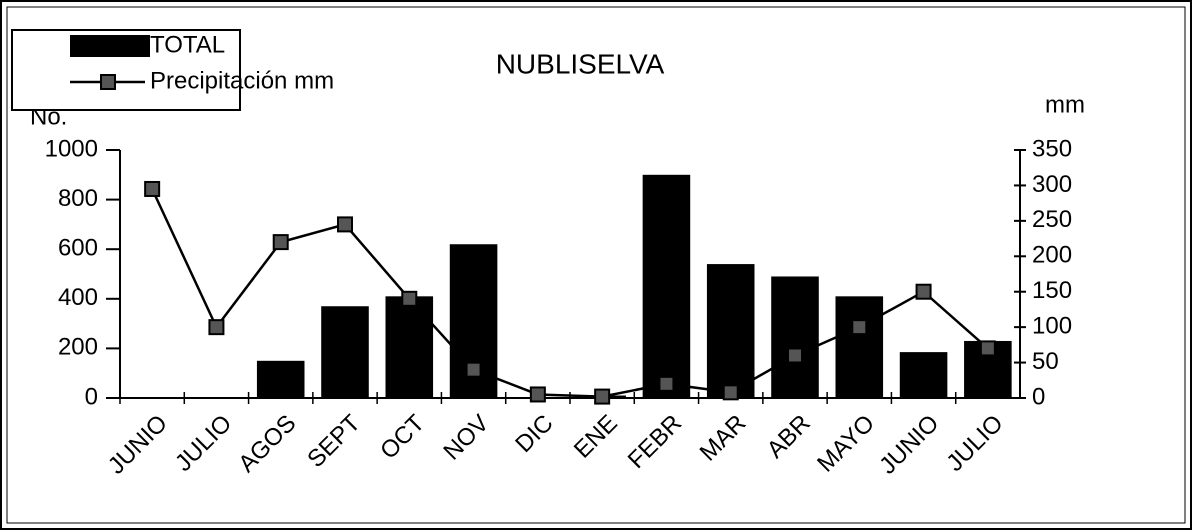 This screenshot has width=1192, height=530. I want to click on legend-label: Precipitación mm, so click(242, 80).